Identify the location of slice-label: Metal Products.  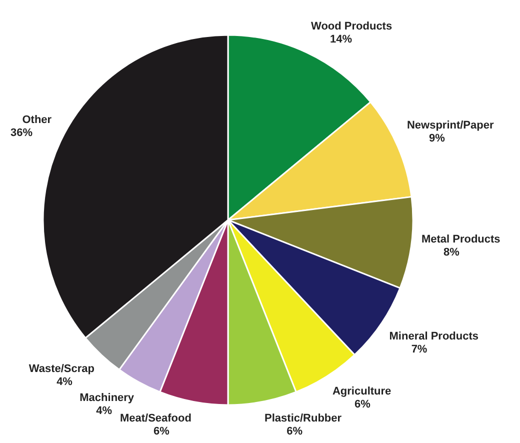
(460, 239).